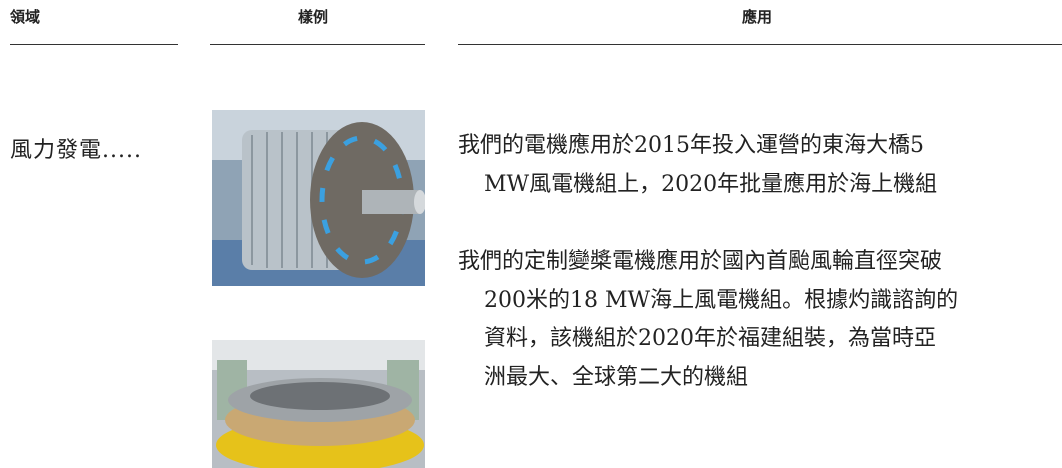 Image resolution: width=1062 pixels, height=468 pixels. Describe the element at coordinates (700, 261) in the screenshot. I see `text-line: 我們的定制變槳電機應用於國內首颱風輪直徑突破` at that location.